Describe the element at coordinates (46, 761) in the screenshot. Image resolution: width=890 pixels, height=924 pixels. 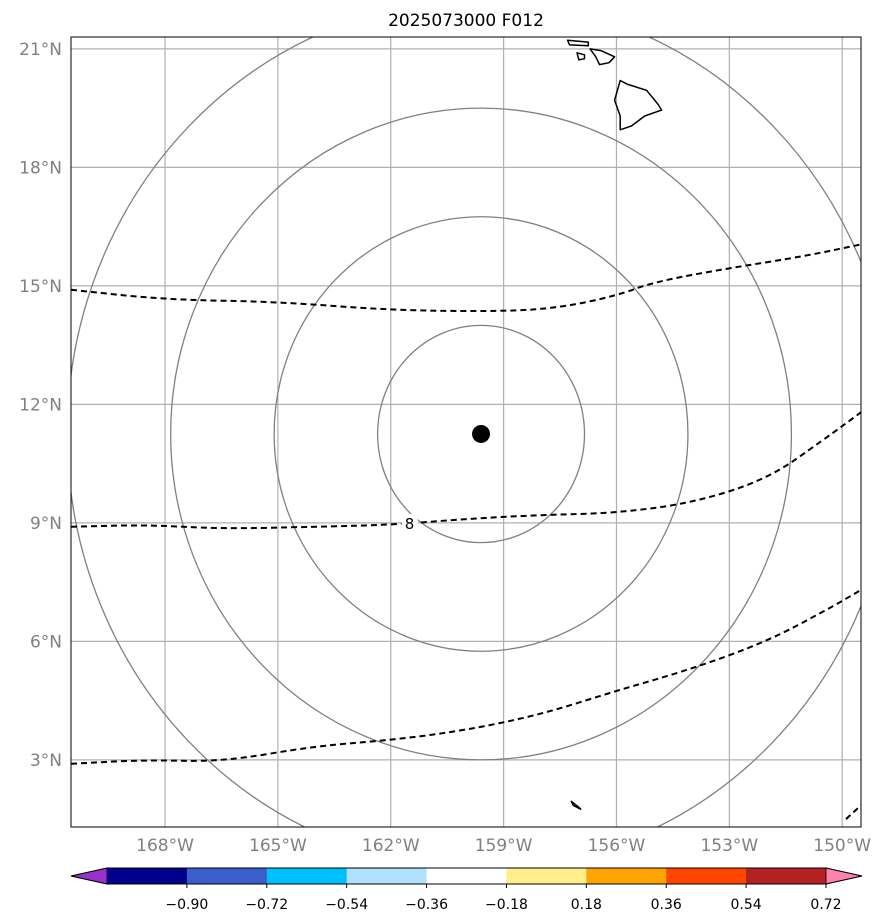
I see `lat-tick-label: 3°N` at that location.